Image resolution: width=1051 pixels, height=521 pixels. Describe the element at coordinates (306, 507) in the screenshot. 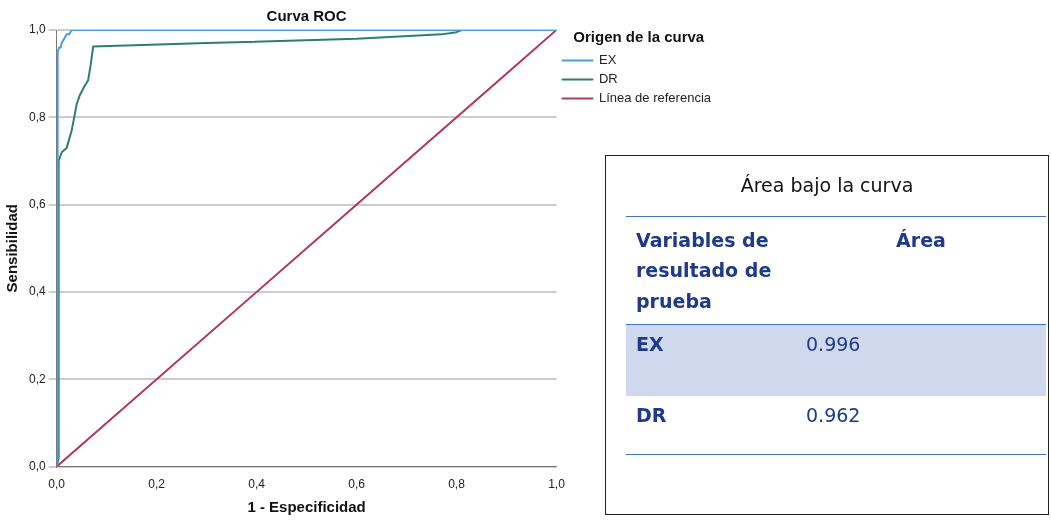

I see `x-axis-title: 1 - Especificidad` at that location.